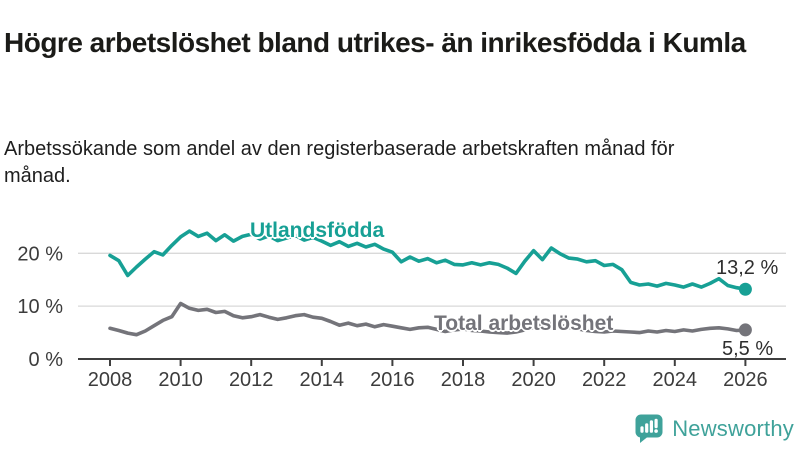 This screenshot has width=800, height=450. What do you see at coordinates (110, 380) in the screenshot?
I see `x-axis-label: 2008` at bounding box center [110, 380].